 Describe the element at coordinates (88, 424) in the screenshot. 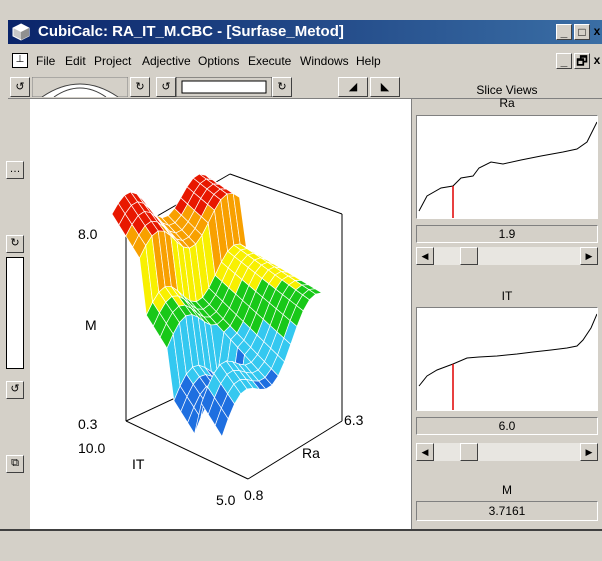

I see `z-min-label: 0.3` at that location.